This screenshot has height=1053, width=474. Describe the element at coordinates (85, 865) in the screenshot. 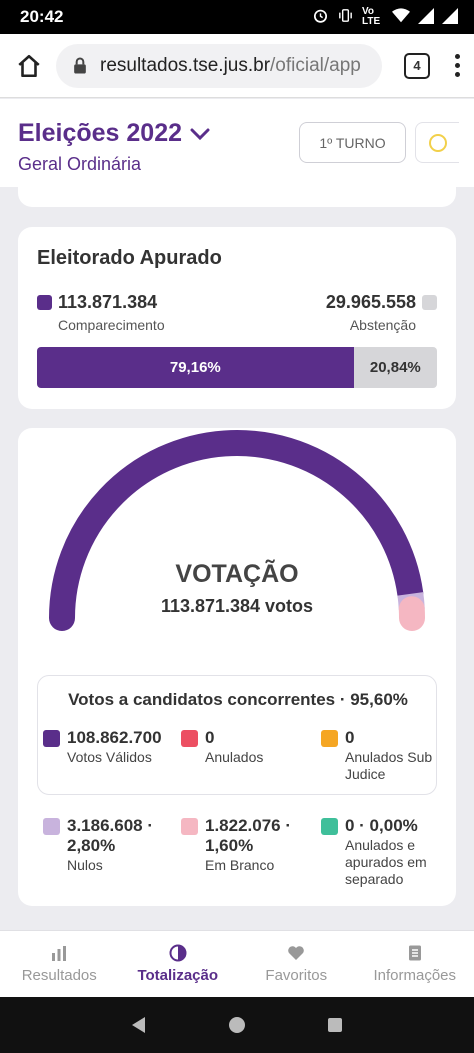

I see `stat-label: Nulos` at that location.